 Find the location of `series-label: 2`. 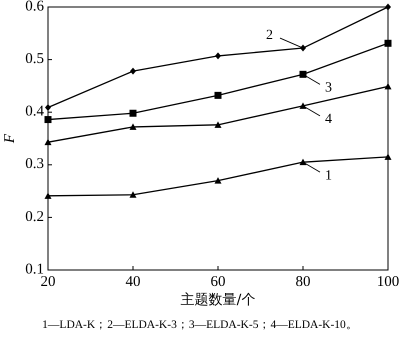

series-label: 2 is located at coordinates (269, 36).